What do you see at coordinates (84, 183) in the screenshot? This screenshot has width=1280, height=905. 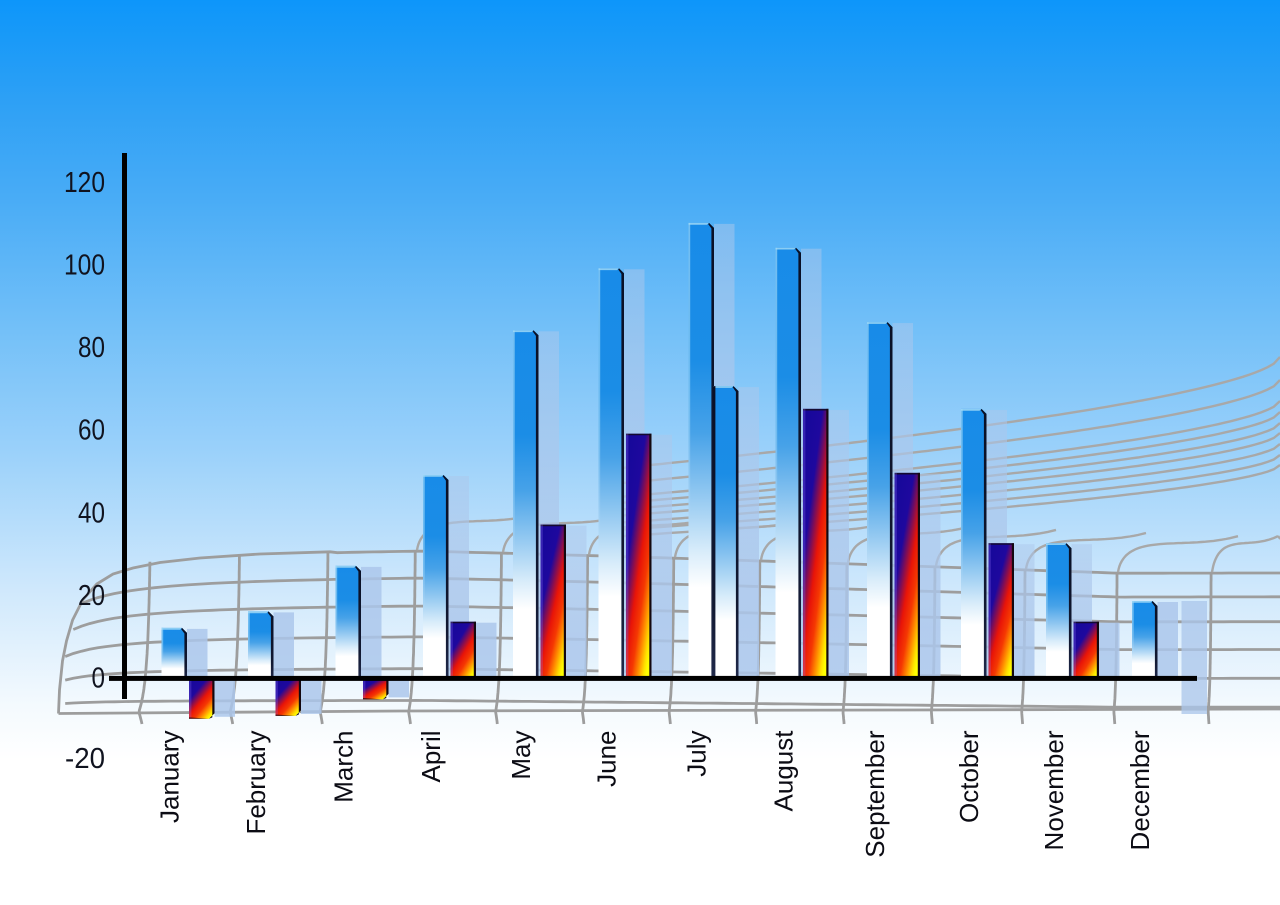 I see `svg-text: 120` at bounding box center [84, 183].